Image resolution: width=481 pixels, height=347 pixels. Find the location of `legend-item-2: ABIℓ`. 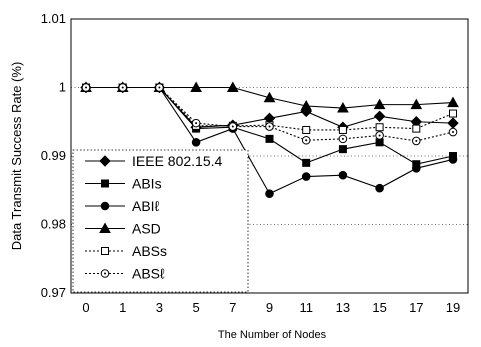

legend-item-2: ABIℓ is located at coordinates (122, 206).